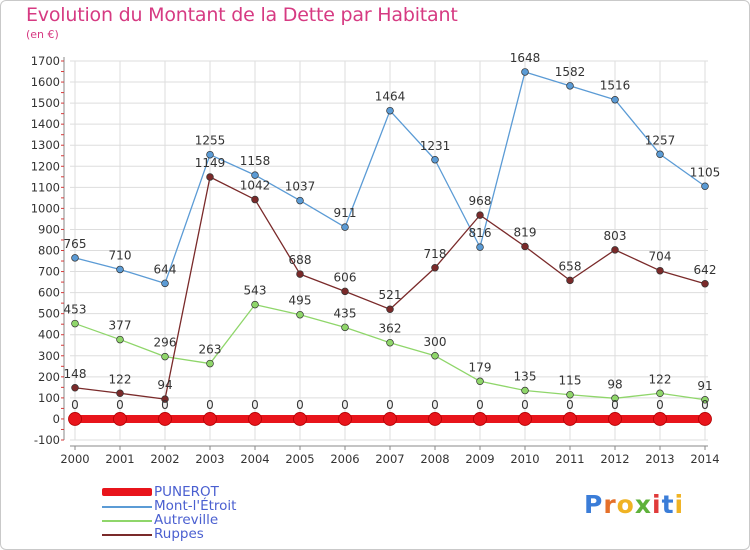 This screenshot has height=550, width=750. What do you see at coordinates (300, 260) in the screenshot?
I see `data-label-ruppes: 688` at bounding box center [300, 260].